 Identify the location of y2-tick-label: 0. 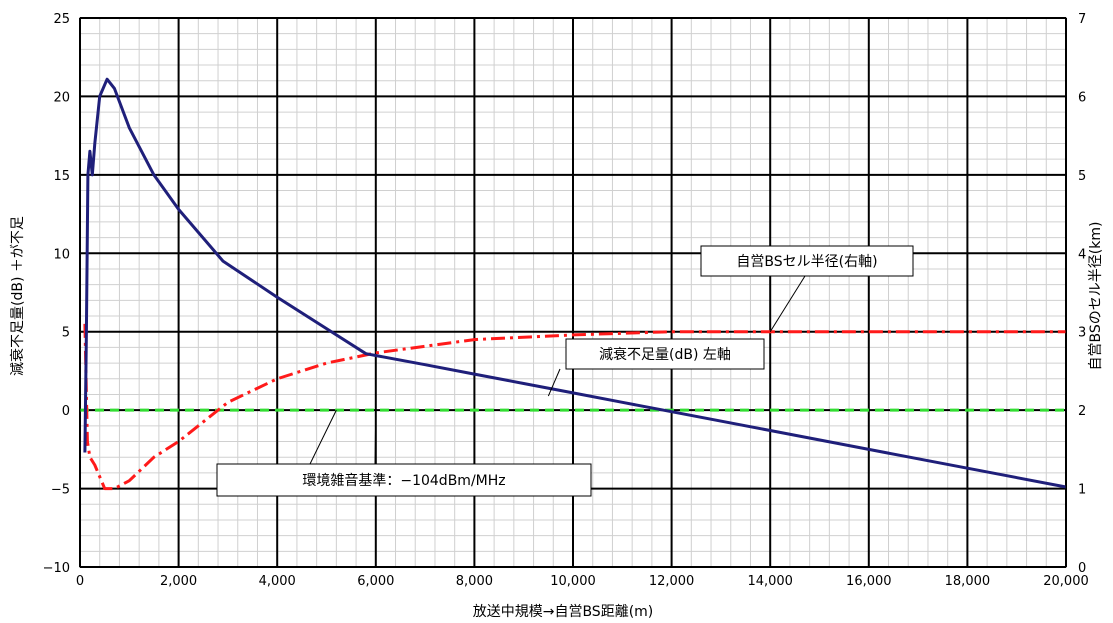
(1082, 568).